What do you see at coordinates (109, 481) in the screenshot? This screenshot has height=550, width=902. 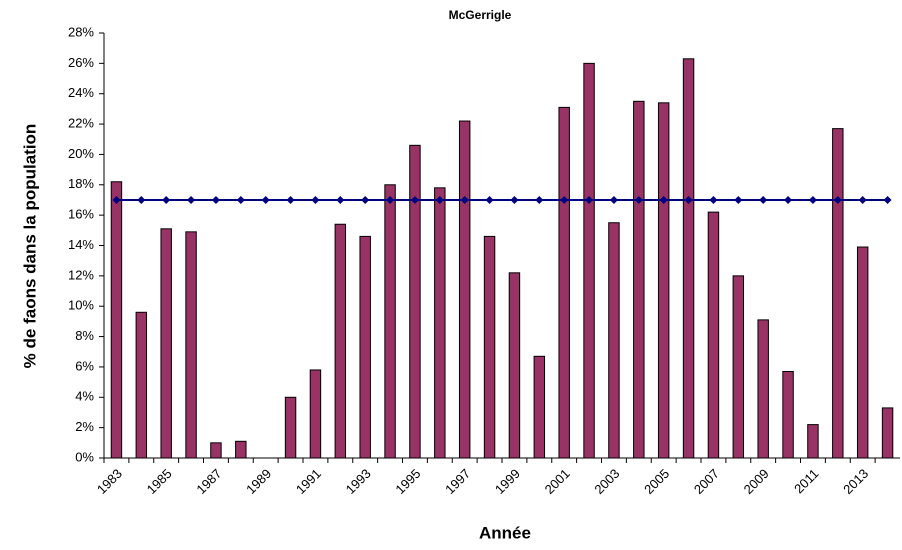 I see `x-tick-label: 1983` at bounding box center [109, 481].